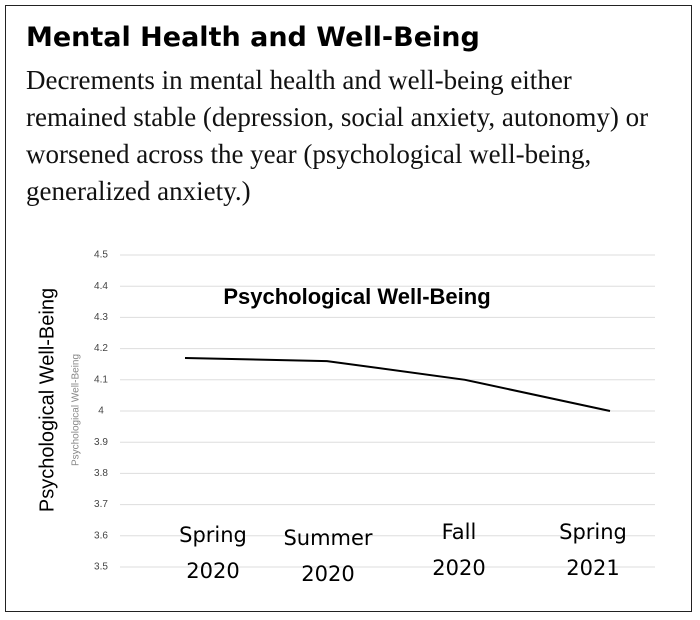 The height and width of the screenshot is (620, 700). Describe the element at coordinates (101, 504) in the screenshot. I see `y-tick-label: 3.7` at that location.